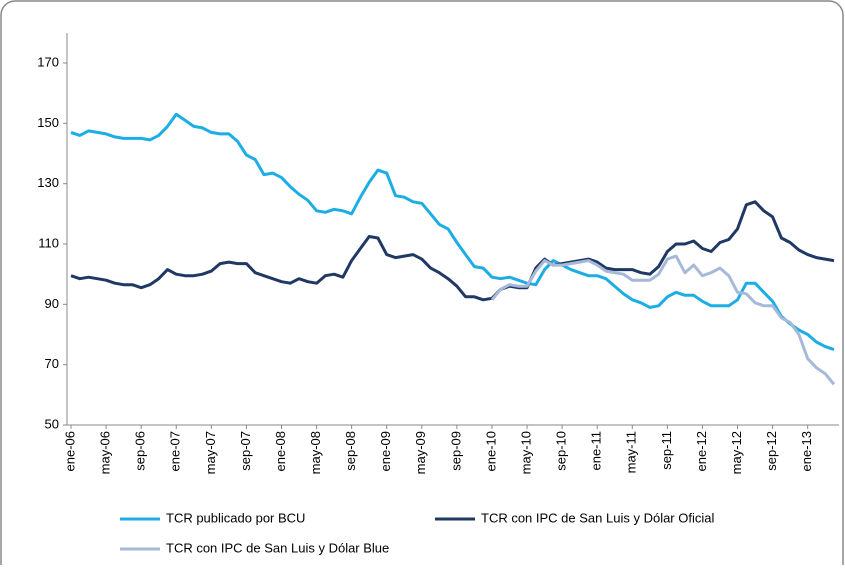  I want to click on x-tick-label: may-06, so click(105, 452).